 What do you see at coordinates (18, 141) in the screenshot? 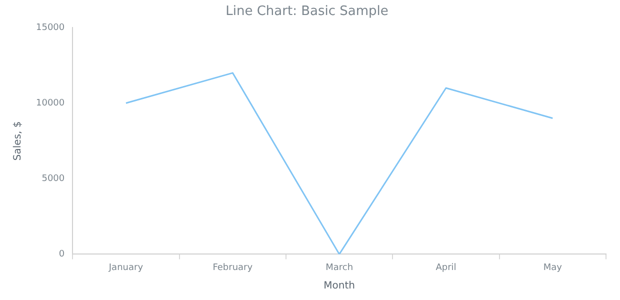
I see `y-axis-title: Sales, $` at bounding box center [18, 141].